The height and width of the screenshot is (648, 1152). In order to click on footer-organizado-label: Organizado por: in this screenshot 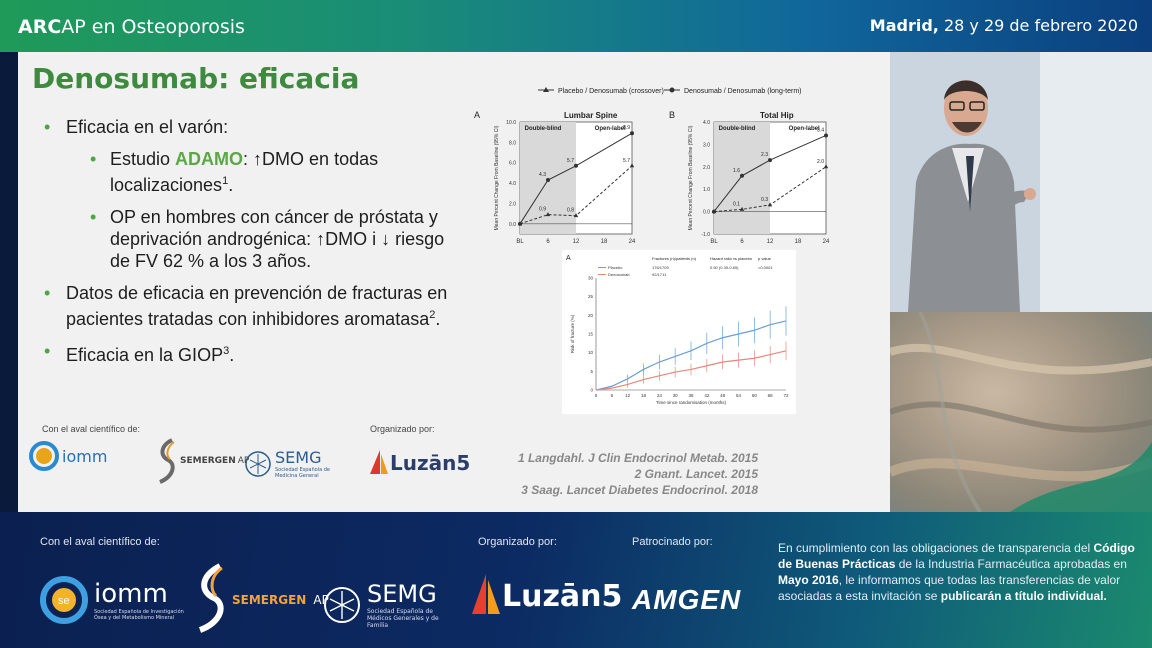, I will do `click(517, 542)`.